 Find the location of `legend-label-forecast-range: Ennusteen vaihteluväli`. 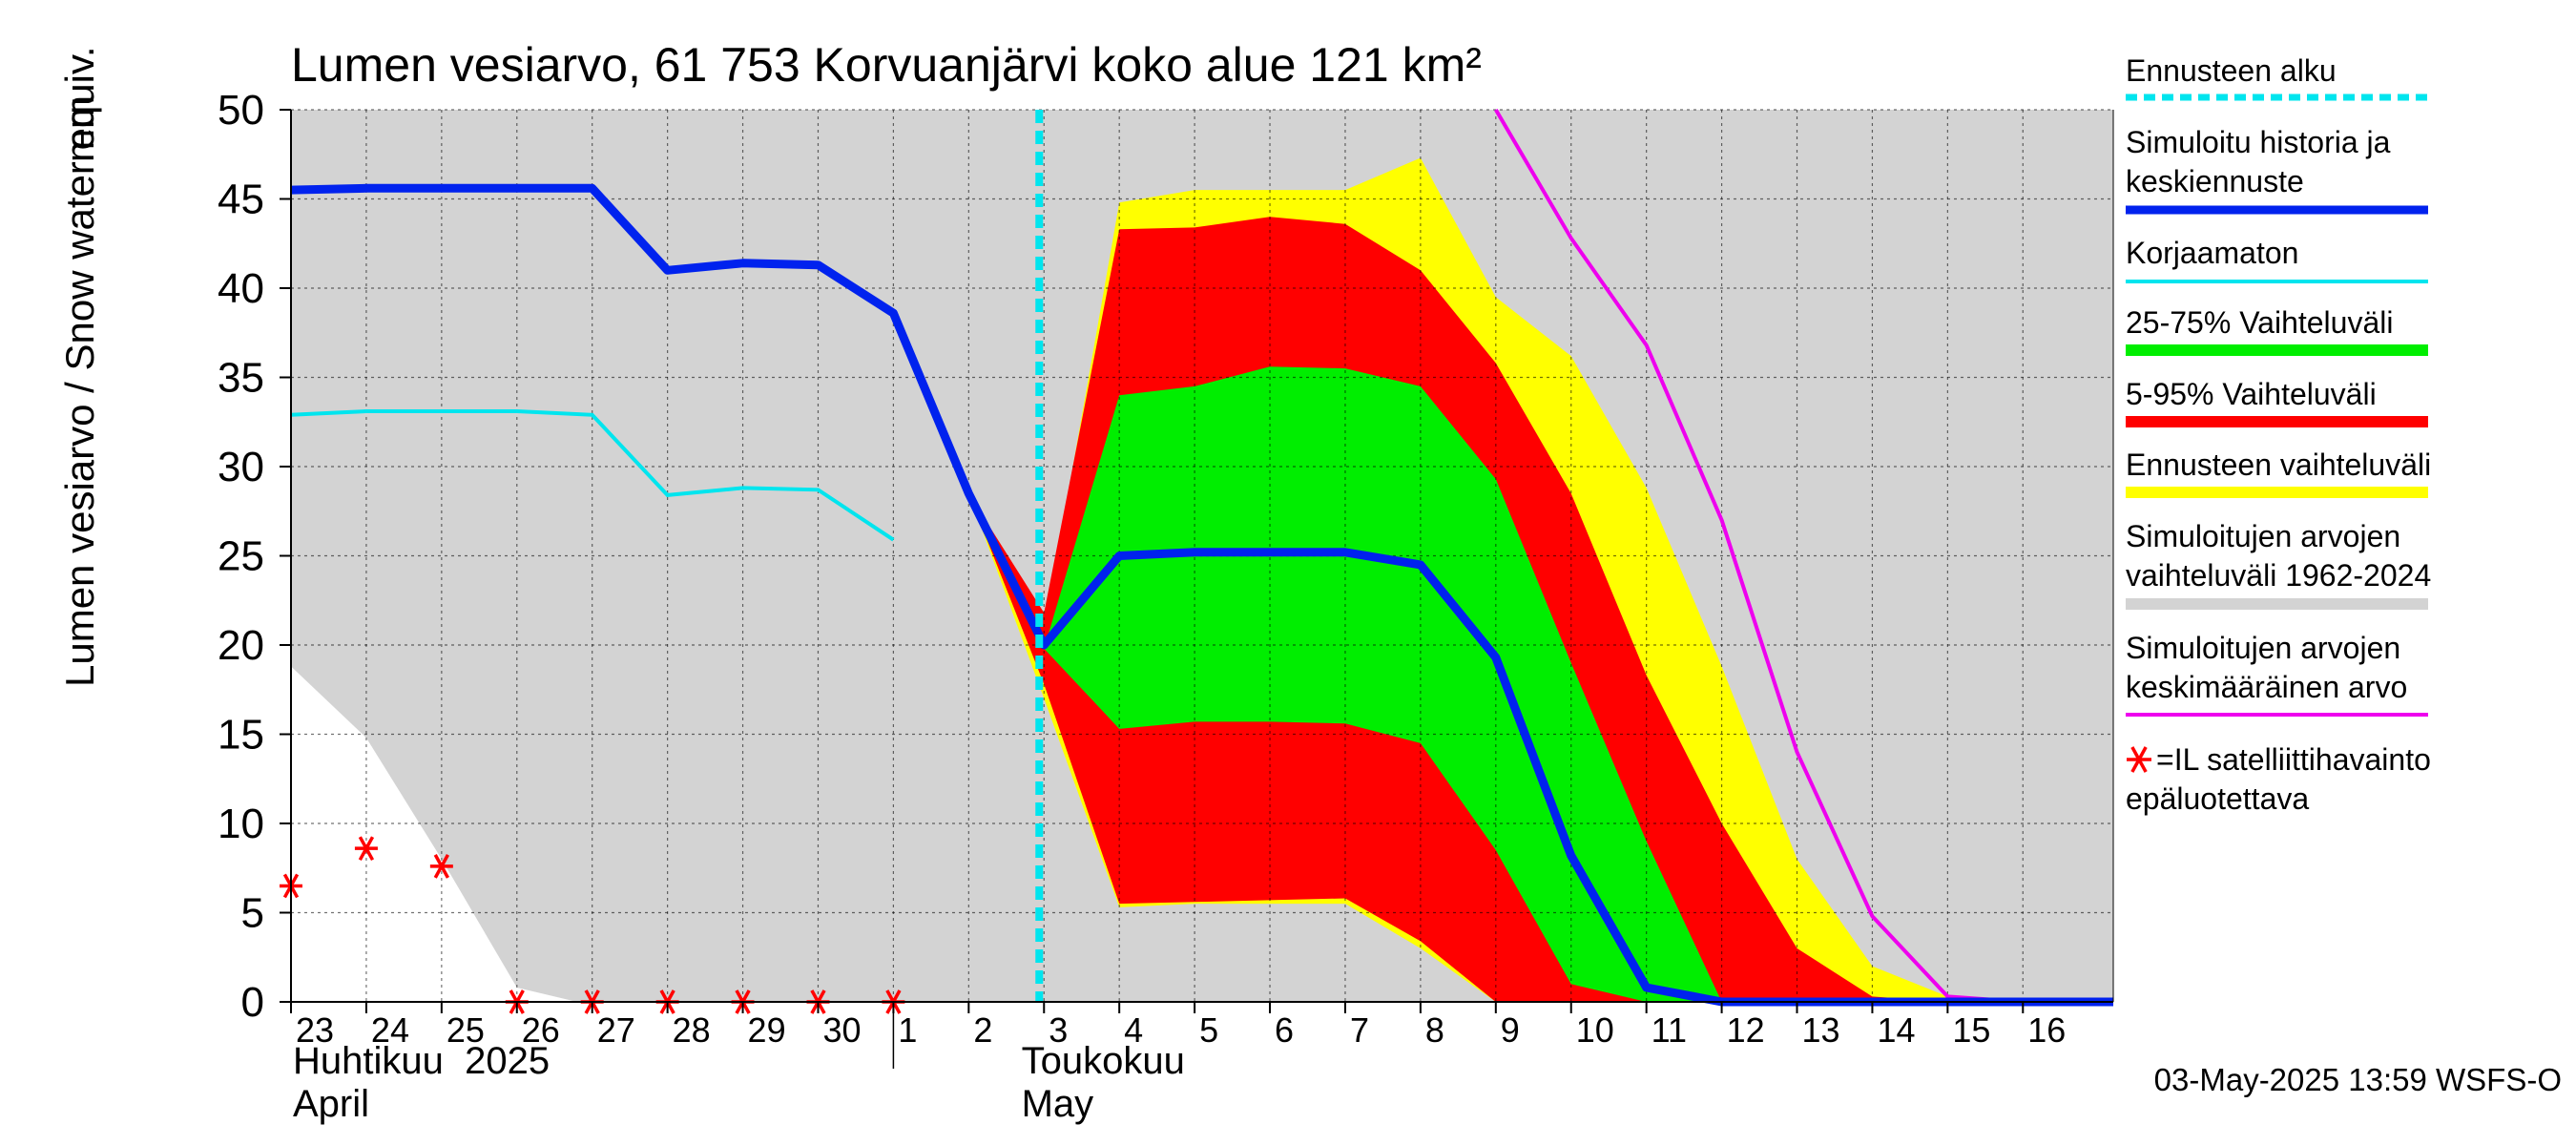

legend-label-forecast-range: Ennusteen vaihteluväli is located at coordinates (2278, 465).